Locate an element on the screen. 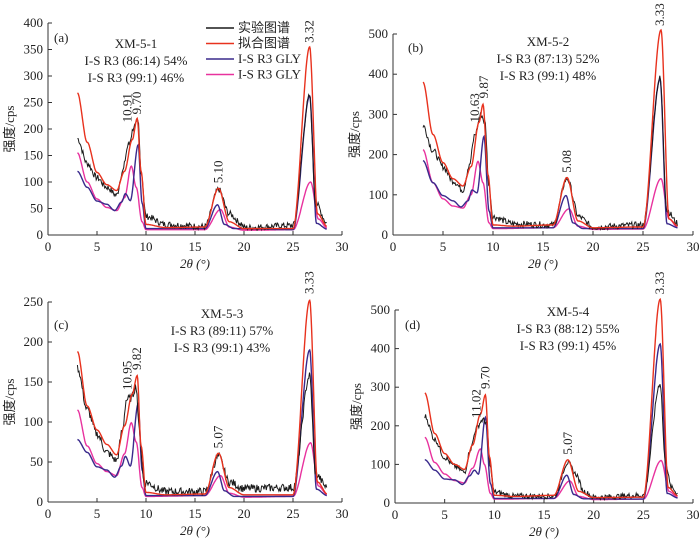 The height and width of the screenshot is (543, 700). legend-label: 实验图谱 is located at coordinates (264, 27).